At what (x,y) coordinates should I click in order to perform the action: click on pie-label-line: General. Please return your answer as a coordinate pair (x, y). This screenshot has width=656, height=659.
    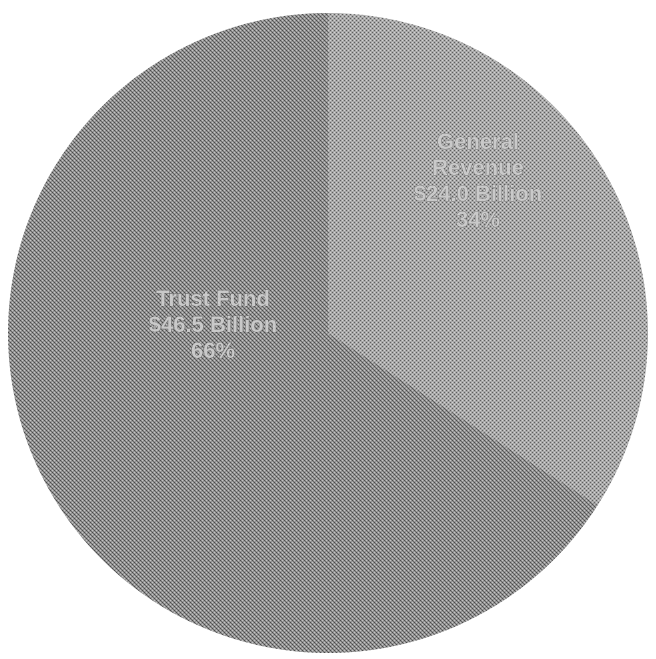
    Looking at the image, I should click on (478, 141).